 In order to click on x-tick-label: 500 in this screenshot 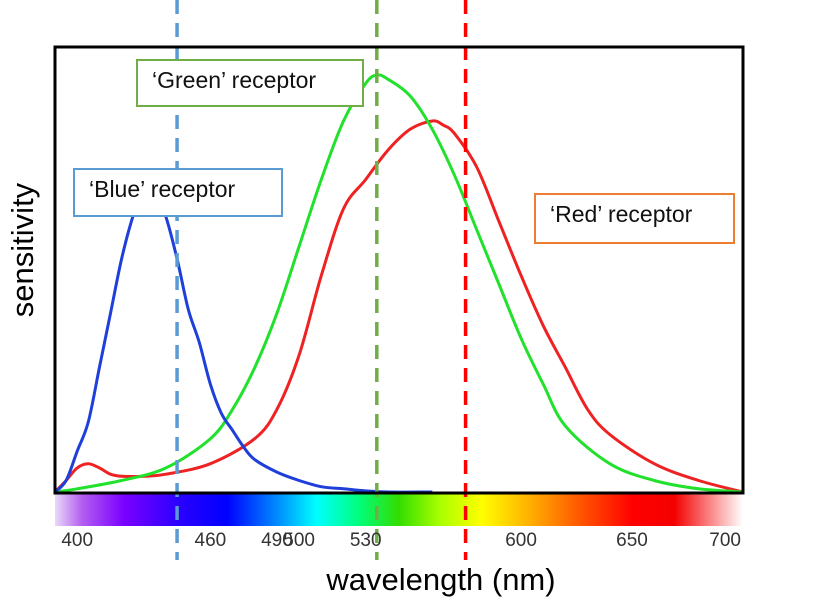, I will do `click(299, 540)`.